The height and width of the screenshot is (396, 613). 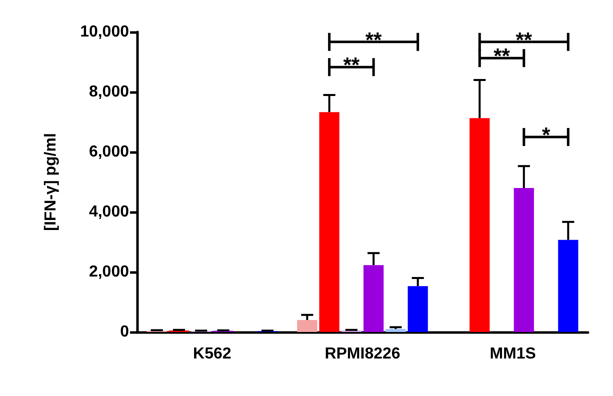 I want to click on y-tick-label: 4,000, so click(x=109, y=212).